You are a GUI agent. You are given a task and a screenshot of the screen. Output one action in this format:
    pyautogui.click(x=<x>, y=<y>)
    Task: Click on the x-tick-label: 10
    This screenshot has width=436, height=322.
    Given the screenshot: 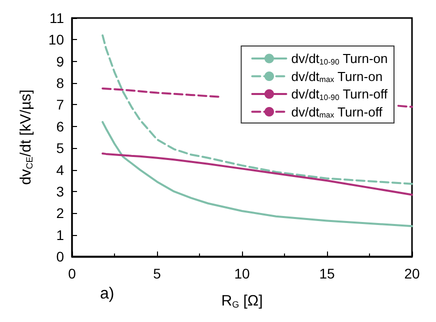 What is the action you would take?
    pyautogui.click(x=242, y=274)
    